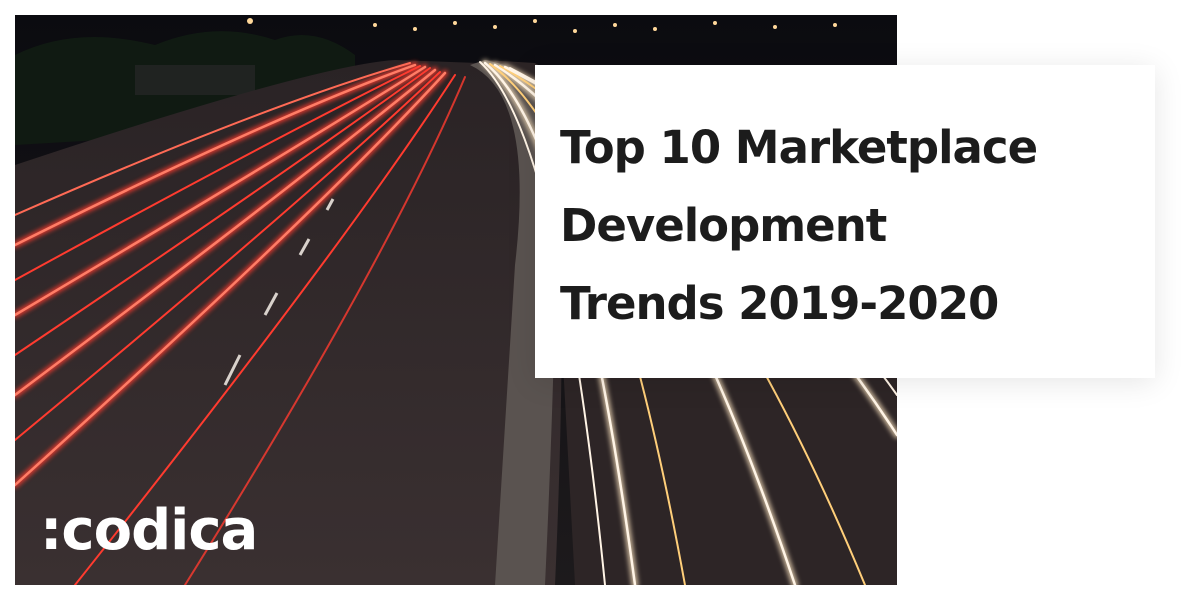 The height and width of the screenshot is (600, 1200). Describe the element at coordinates (799, 147) in the screenshot. I see `page-title-line-1: Top 10 Marketplace` at that location.